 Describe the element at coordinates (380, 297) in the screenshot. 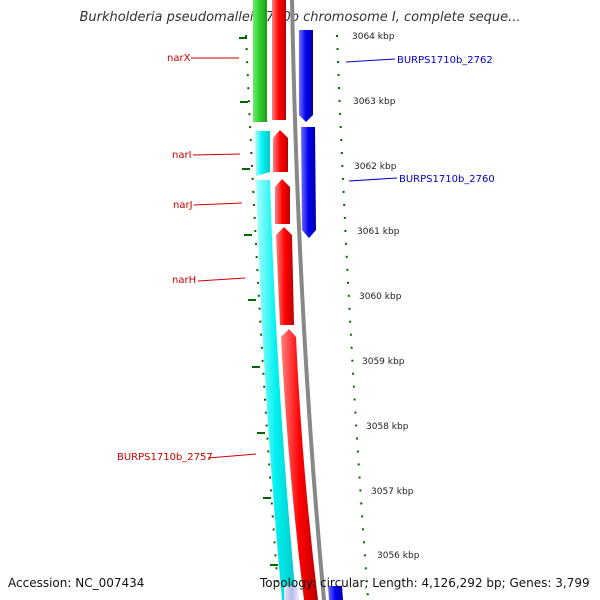

I see `ruler-label-3060: 3060 kbp` at that location.